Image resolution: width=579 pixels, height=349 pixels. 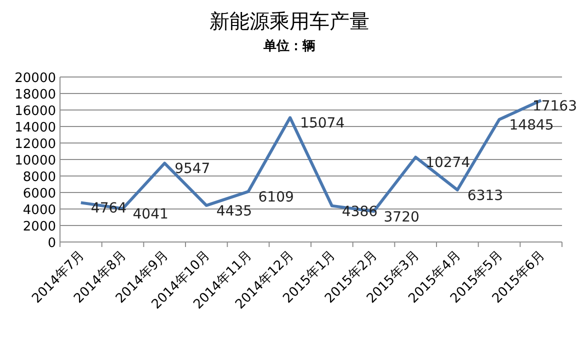 I want to click on data-label: 6109, so click(x=276, y=198).